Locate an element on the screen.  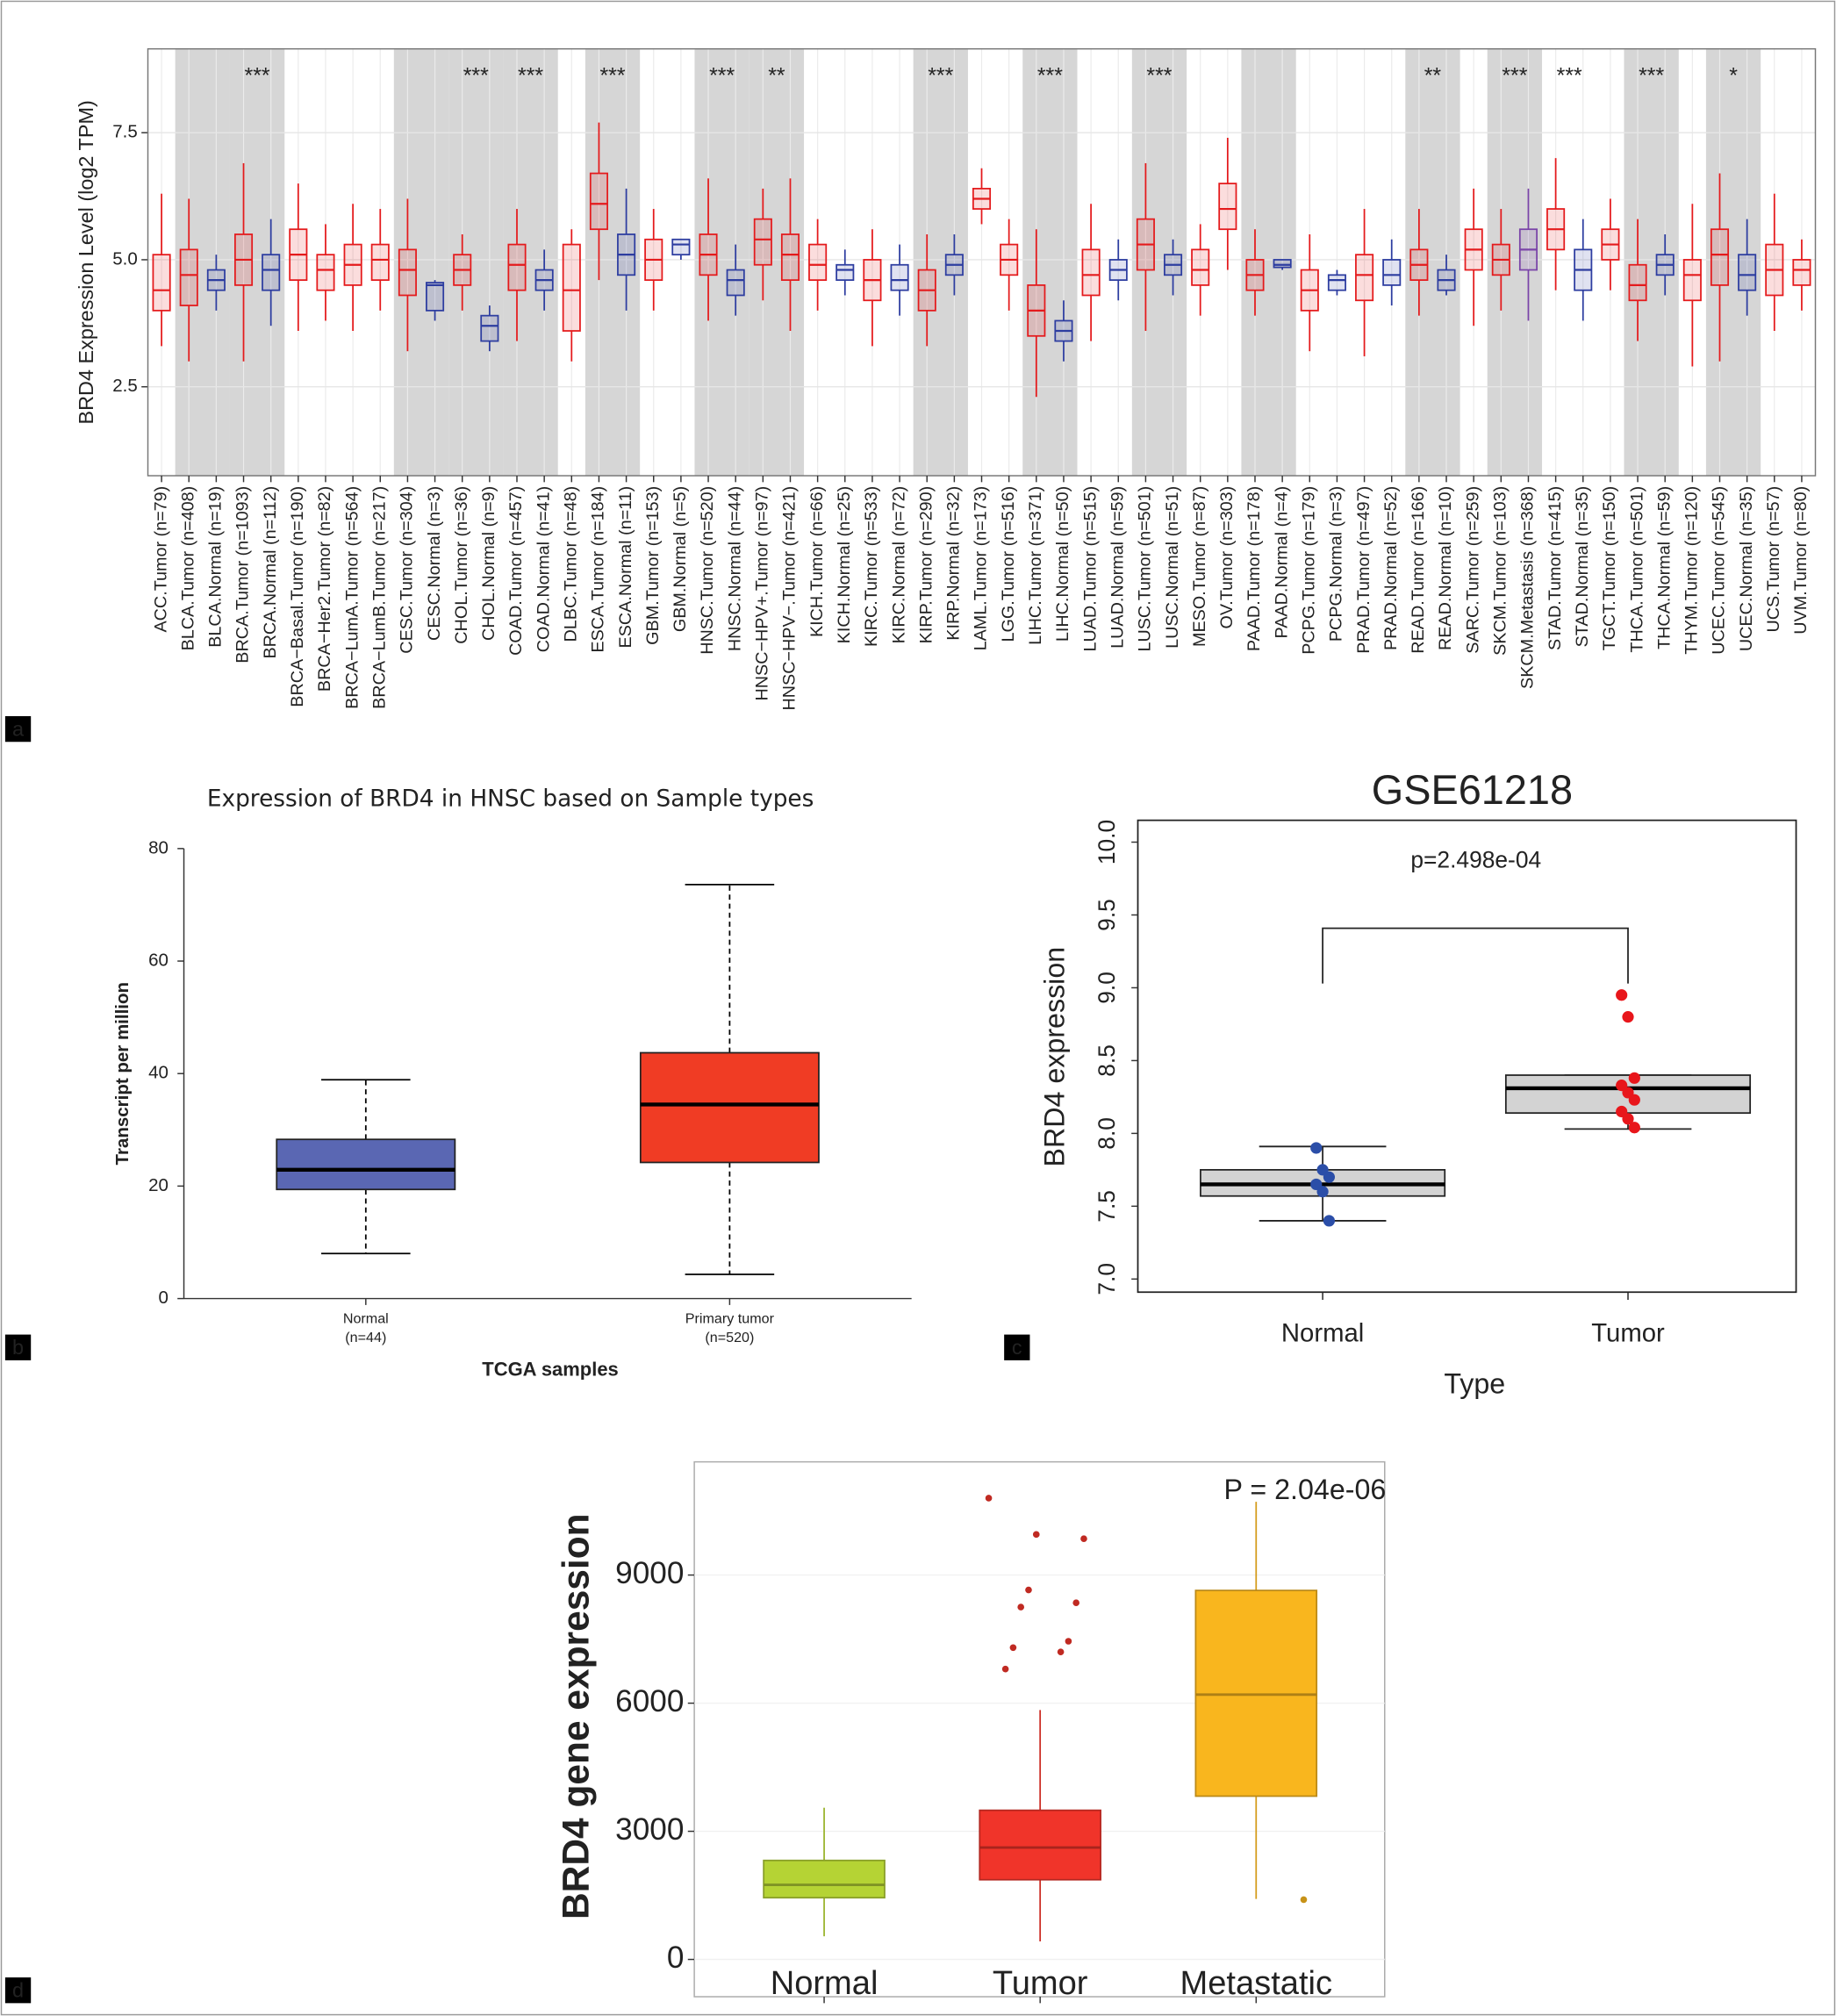
x-tick-label: READ.Normal (n=10) is located at coordinates (1446, 568).